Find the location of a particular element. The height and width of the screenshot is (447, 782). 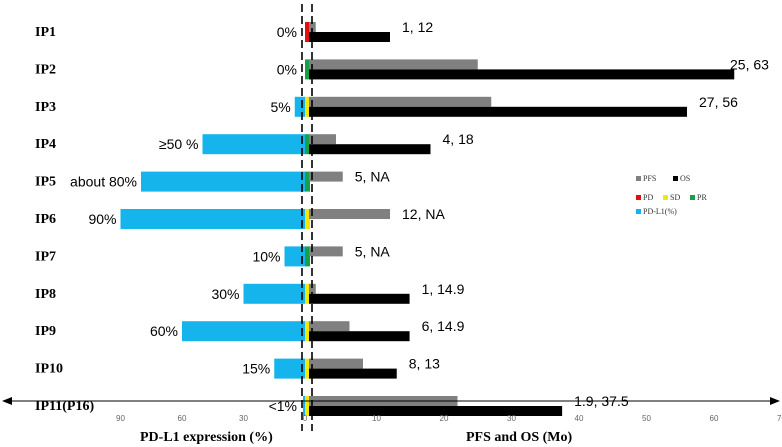

row-ip2-response-marker is located at coordinates (307, 69).